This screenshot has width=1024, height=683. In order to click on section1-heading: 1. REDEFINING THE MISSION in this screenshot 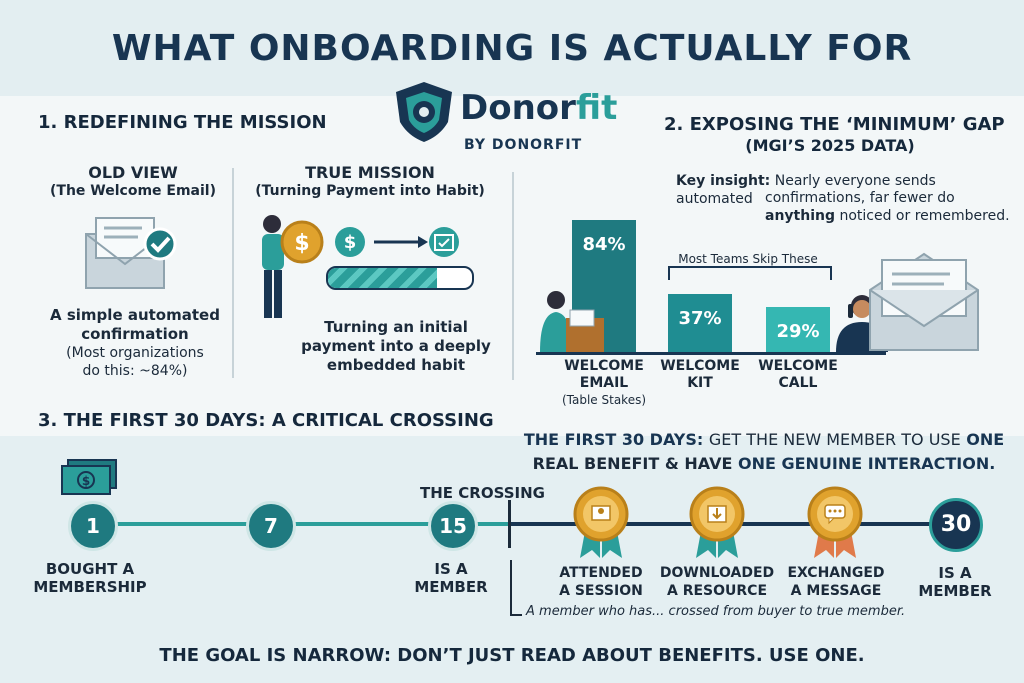, I will do `click(182, 122)`.